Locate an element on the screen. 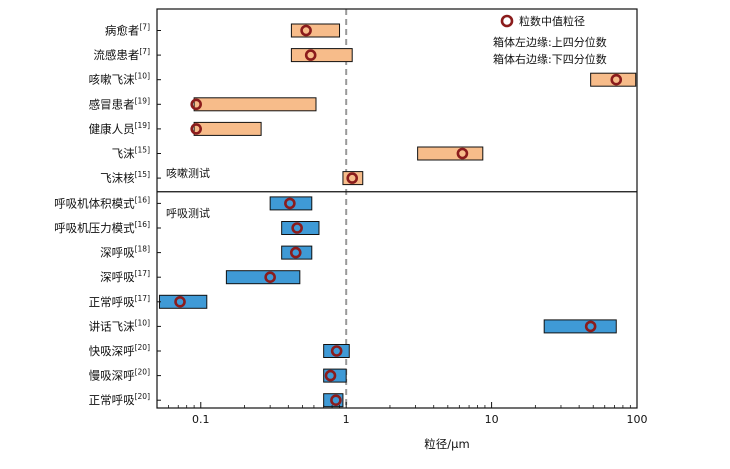 Image resolution: width=730 pixels, height=469 pixels. row-label: 呼吸机体积模式[16] is located at coordinates (102, 202).